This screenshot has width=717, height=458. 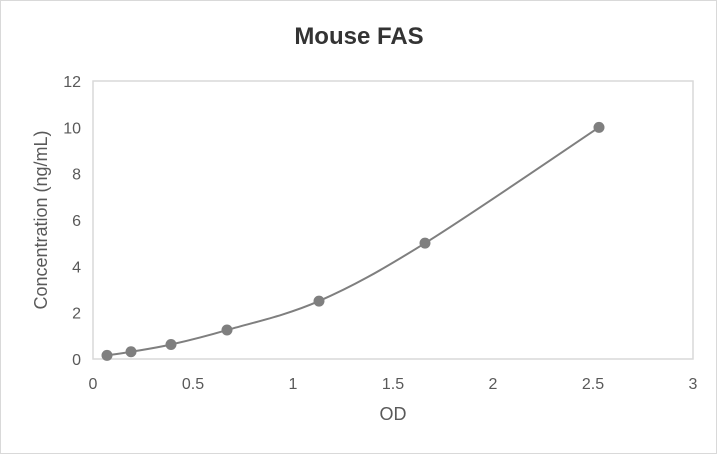 What do you see at coordinates (72, 82) in the screenshot?
I see `y-tick-label: 12` at bounding box center [72, 82].